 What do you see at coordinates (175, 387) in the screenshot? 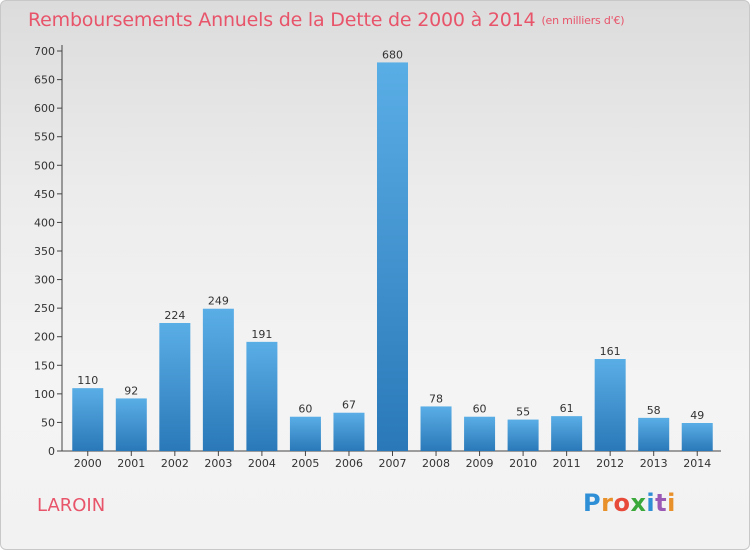
I see `bar-2002` at bounding box center [175, 387].